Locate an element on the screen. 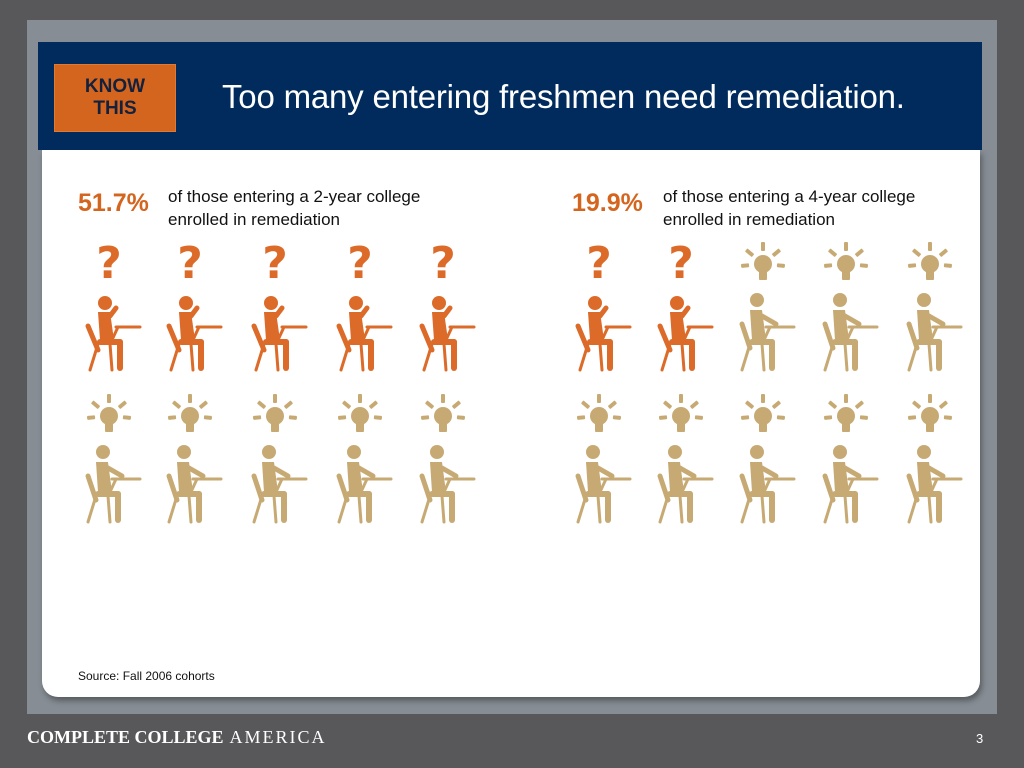  two-year-description-line-2: enrolled in remediation is located at coordinates (254, 219).